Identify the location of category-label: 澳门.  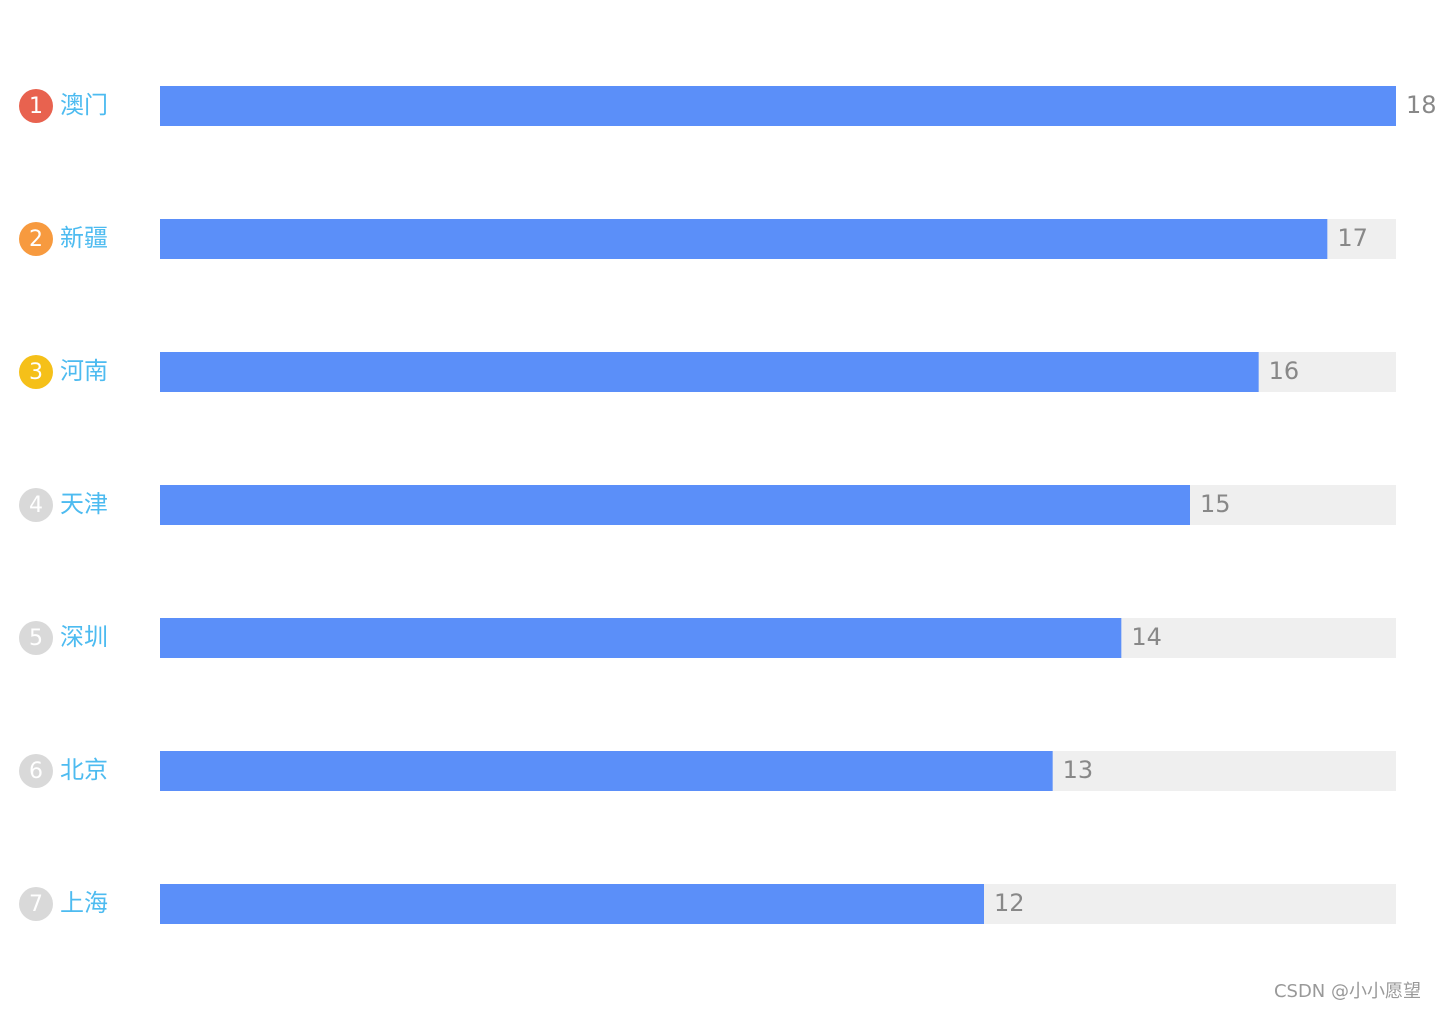
(84, 105).